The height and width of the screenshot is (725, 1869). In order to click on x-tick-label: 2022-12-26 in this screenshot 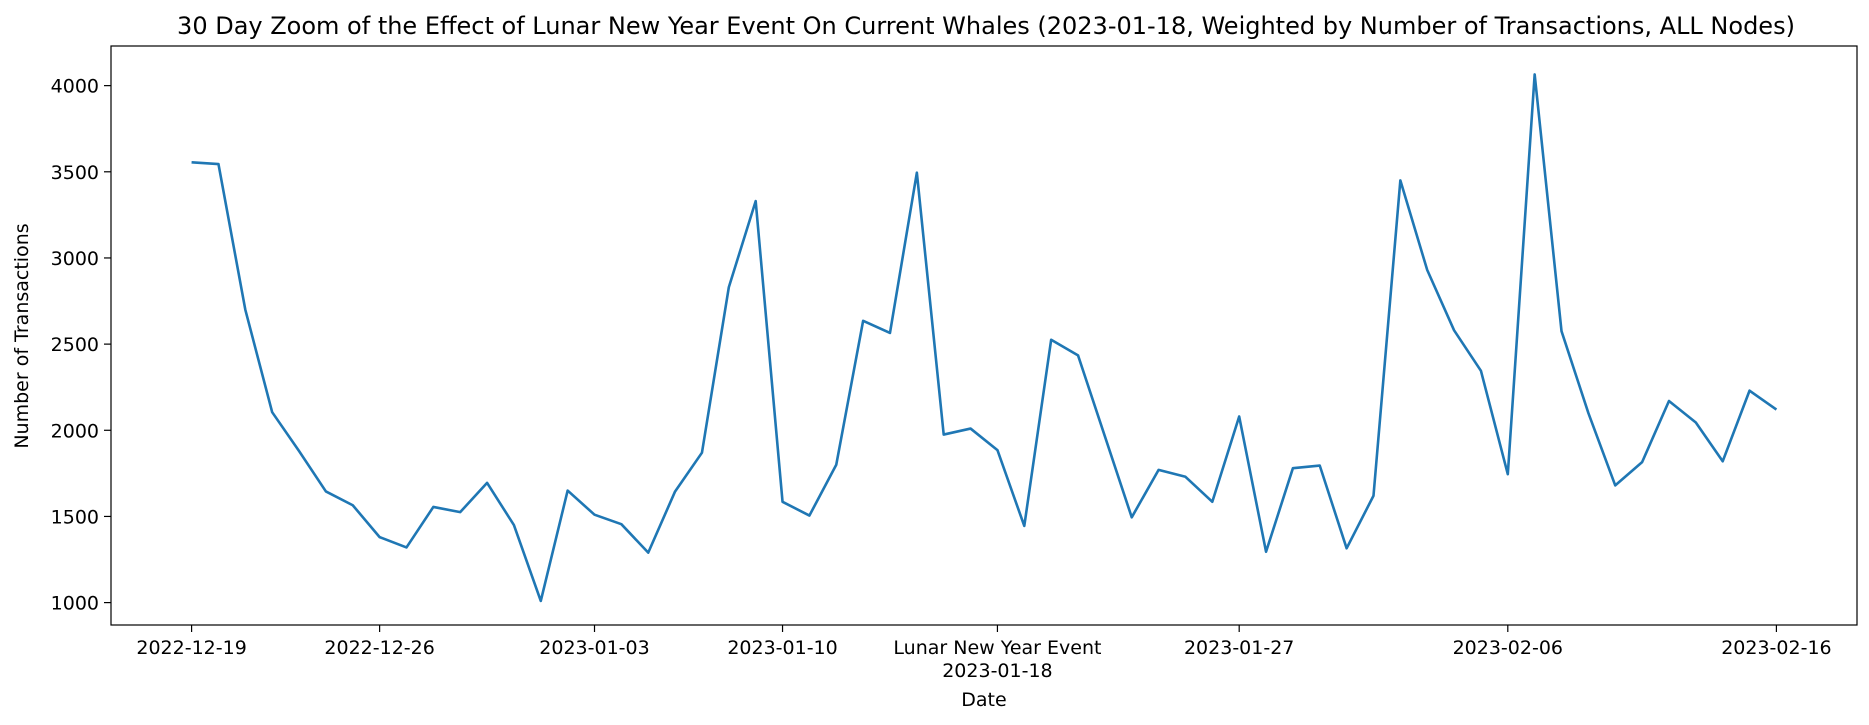, I will do `click(379, 648)`.